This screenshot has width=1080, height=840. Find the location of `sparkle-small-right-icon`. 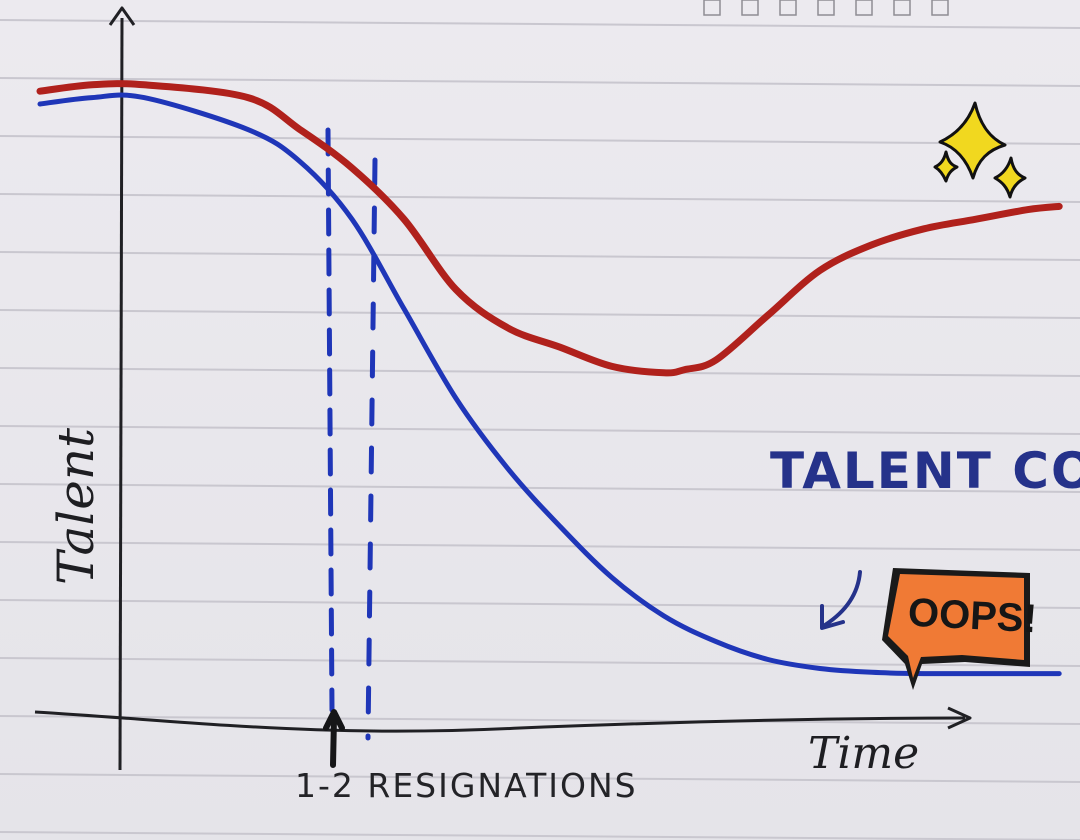

sparkle-small-right-icon is located at coordinates (1010, 177).